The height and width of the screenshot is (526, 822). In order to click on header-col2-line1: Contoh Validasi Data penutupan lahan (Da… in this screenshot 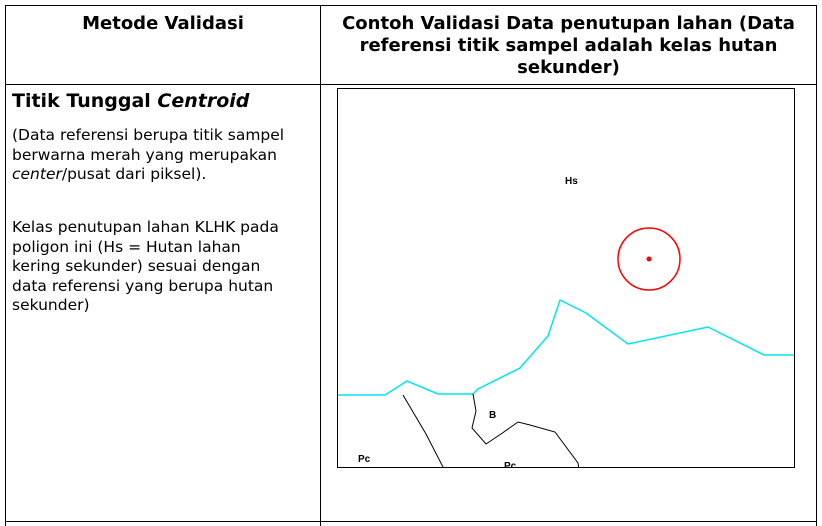, I will do `click(568, 23)`.